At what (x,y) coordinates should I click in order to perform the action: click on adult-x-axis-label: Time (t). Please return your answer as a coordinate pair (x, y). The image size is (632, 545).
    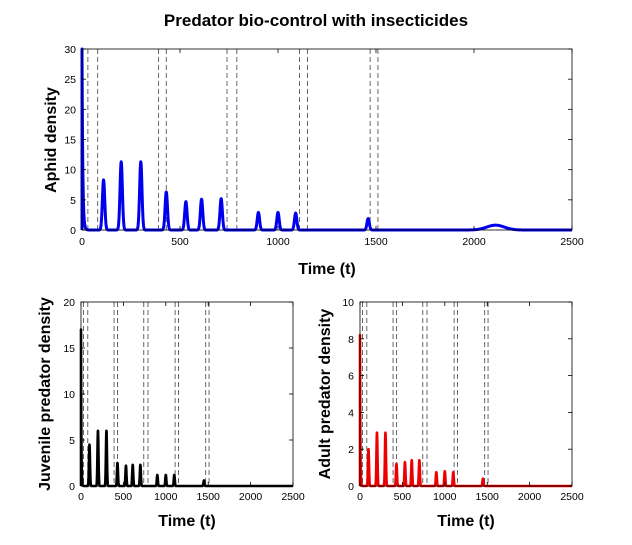
    Looking at the image, I should click on (465, 521).